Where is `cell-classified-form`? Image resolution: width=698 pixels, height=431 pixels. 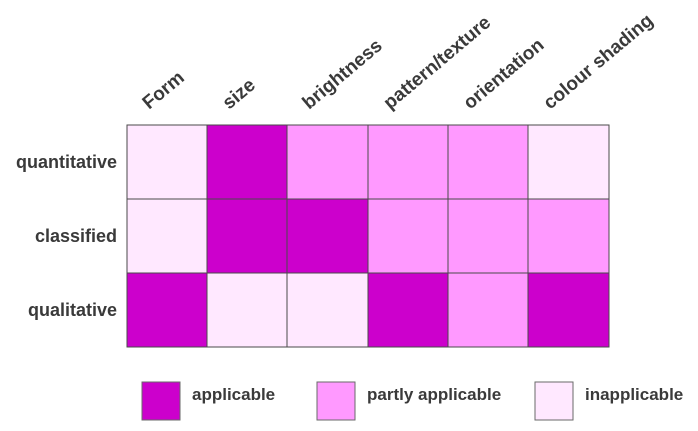
cell-classified-form is located at coordinates (167, 236).